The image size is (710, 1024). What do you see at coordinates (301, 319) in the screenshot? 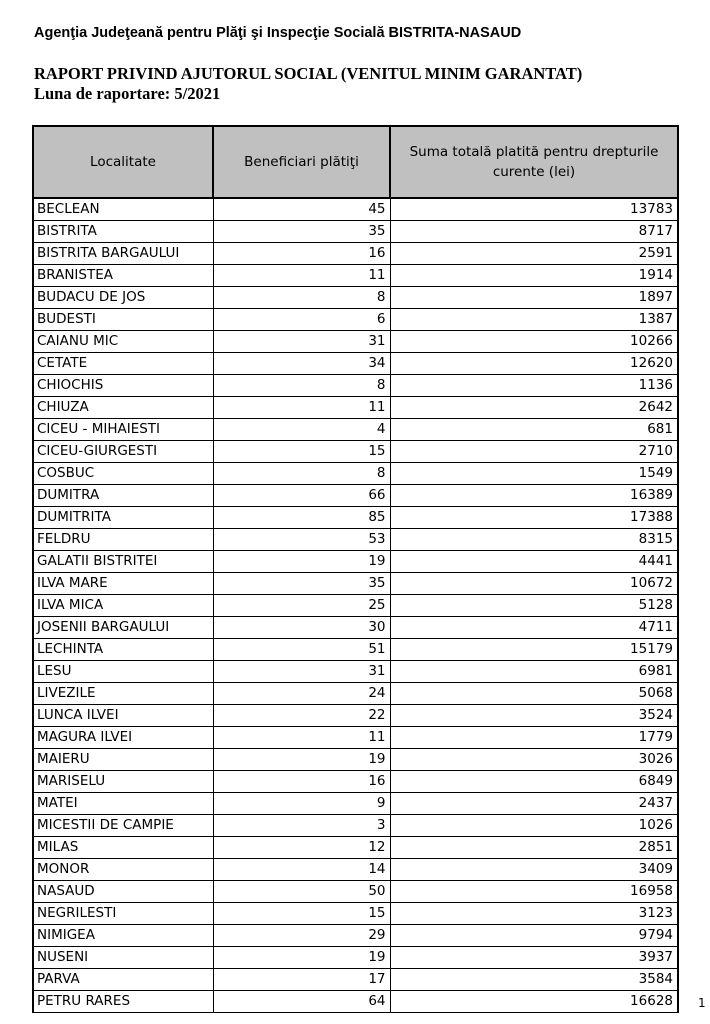
I see `cell-beneficiari: 6` at bounding box center [301, 319].